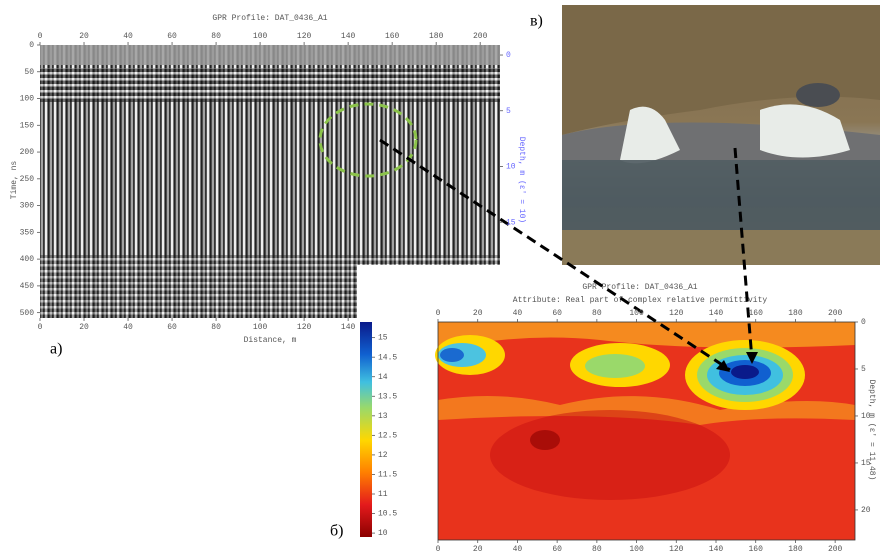 The height and width of the screenshot is (551, 880). Describe the element at coordinates (721, 247) in the screenshot. I see `photo-grass` at that location.